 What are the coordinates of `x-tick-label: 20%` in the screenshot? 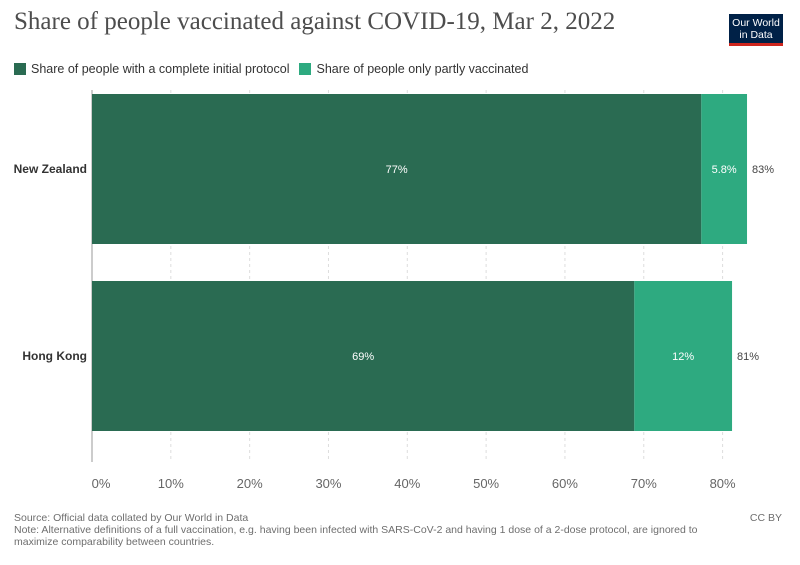 It's located at (250, 483).